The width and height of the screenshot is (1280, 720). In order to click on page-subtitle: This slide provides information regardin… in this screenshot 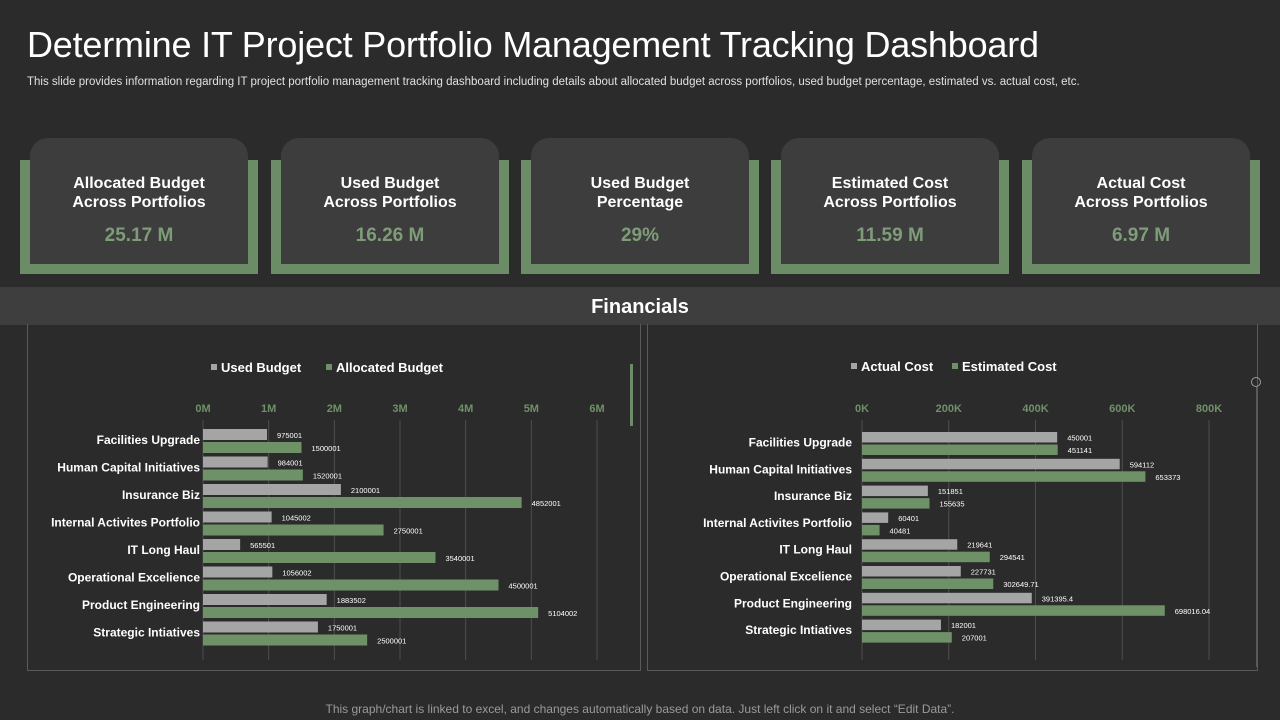, I will do `click(553, 82)`.